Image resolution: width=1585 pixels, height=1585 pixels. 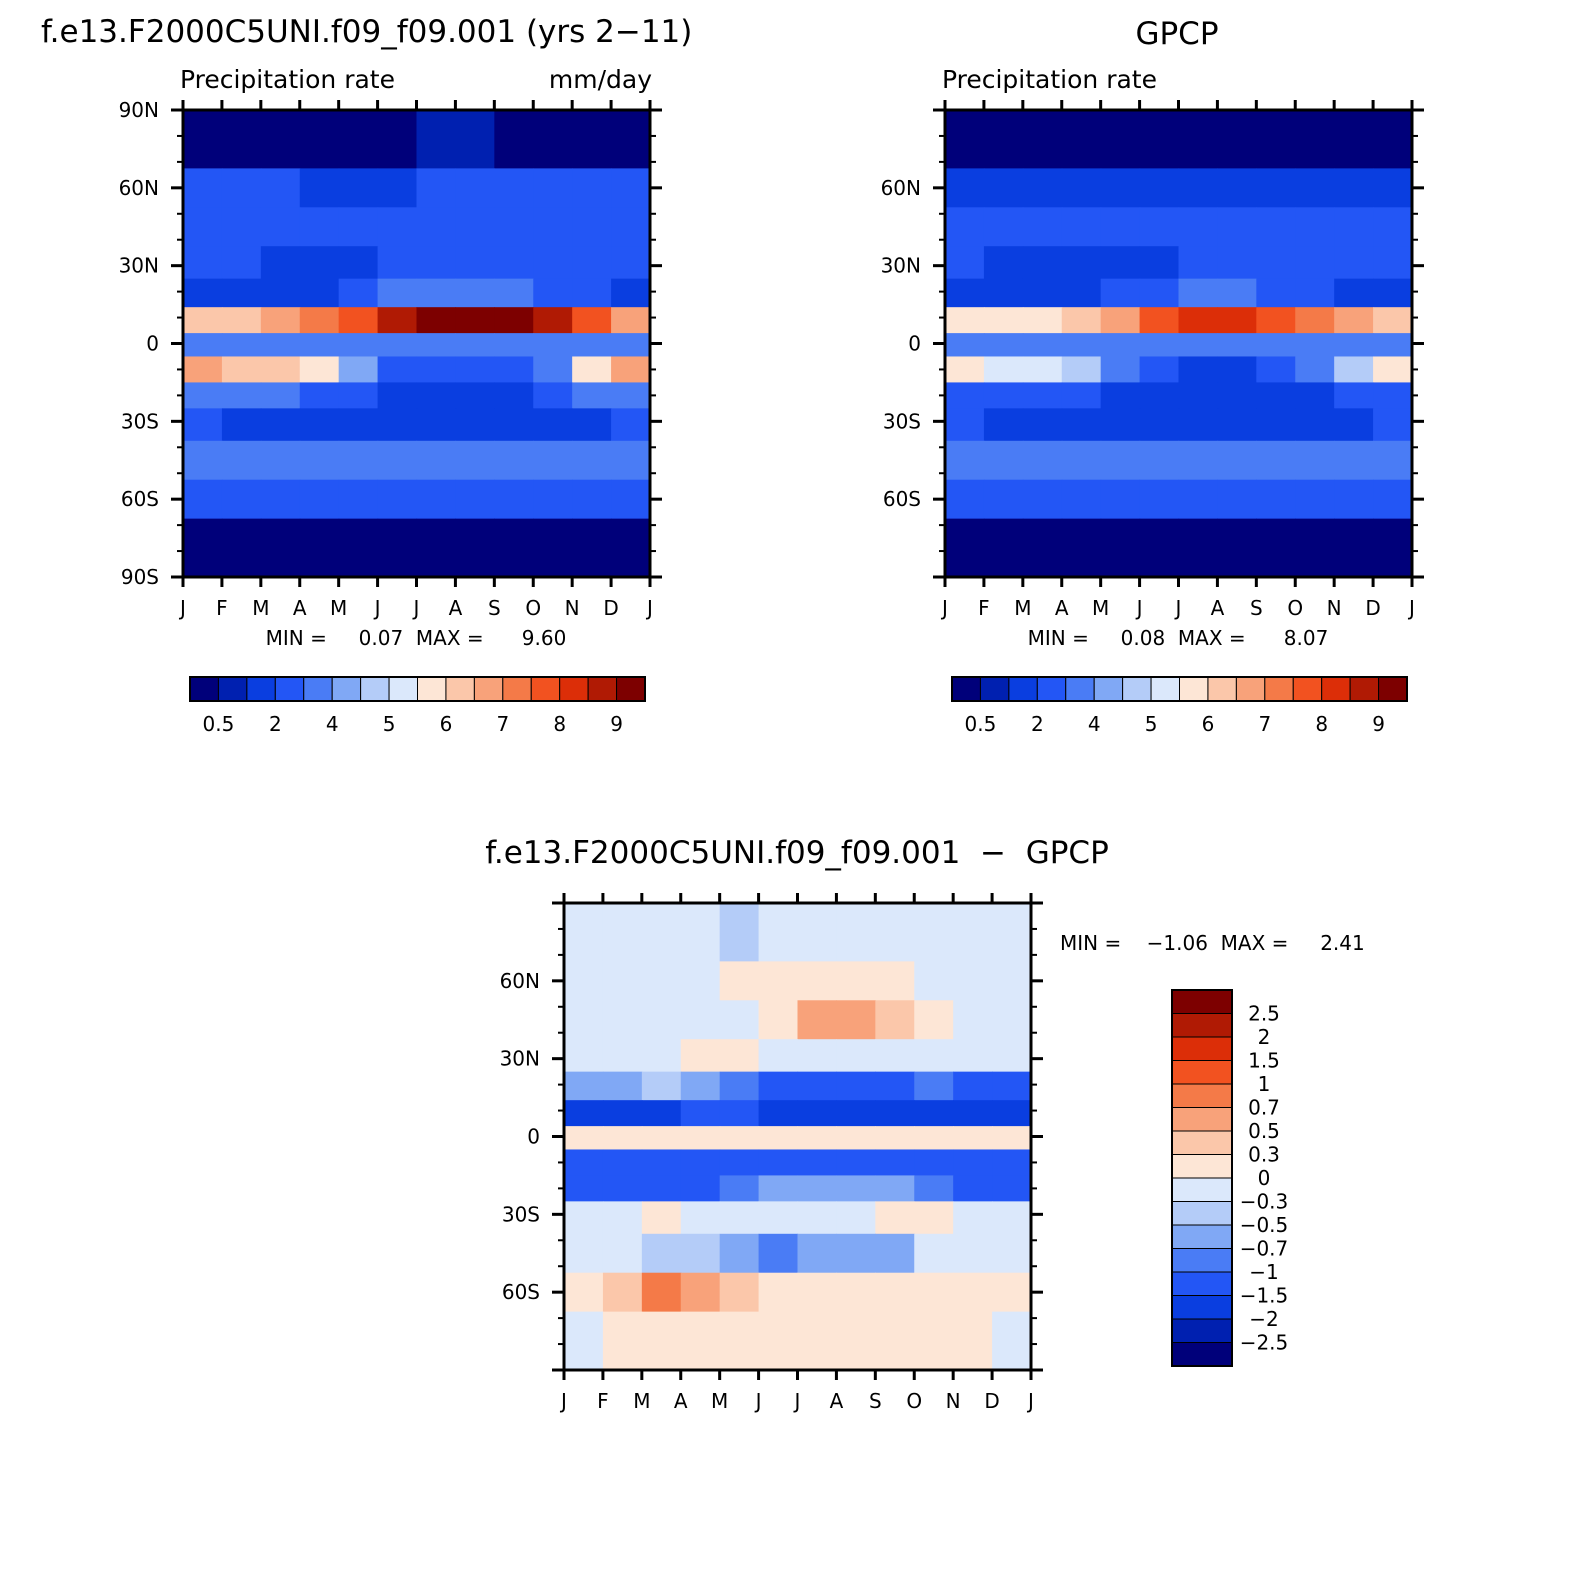 I want to click on colorbar-label: 4, so click(x=1094, y=724).